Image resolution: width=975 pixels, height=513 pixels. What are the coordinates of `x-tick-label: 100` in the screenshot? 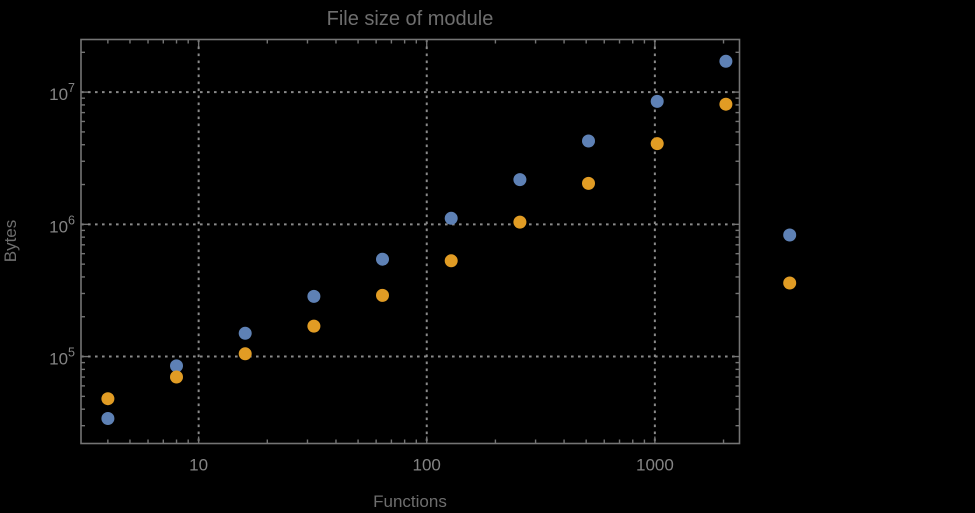 It's located at (427, 465).